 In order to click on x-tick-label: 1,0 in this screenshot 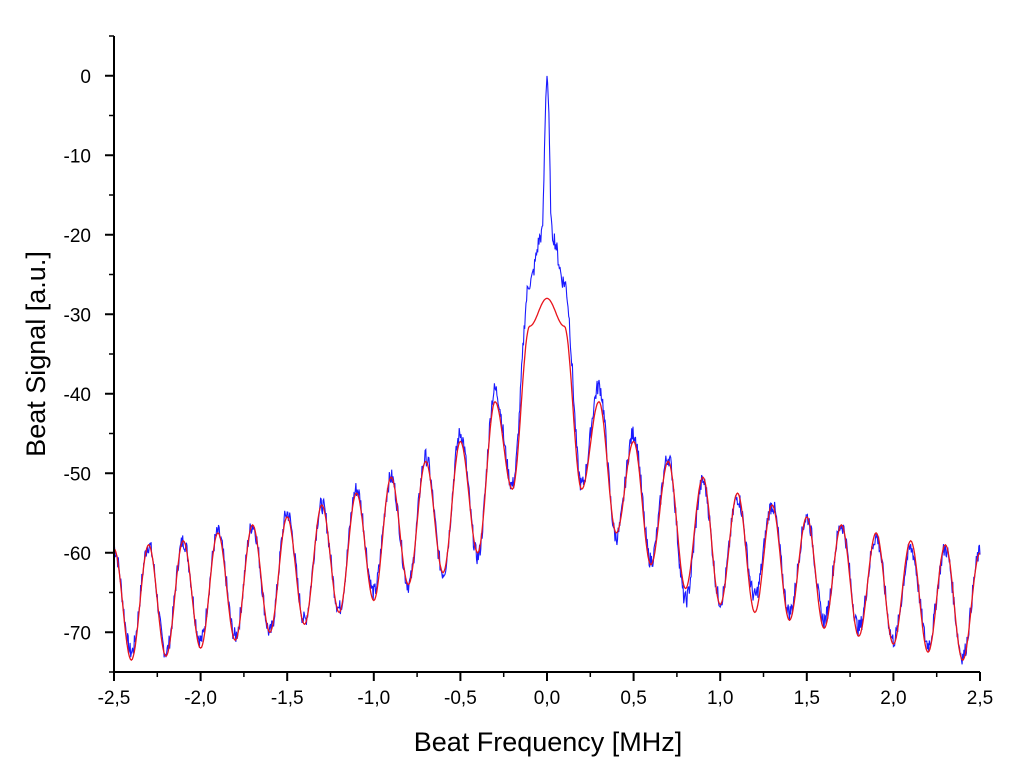, I will do `click(720, 698)`.